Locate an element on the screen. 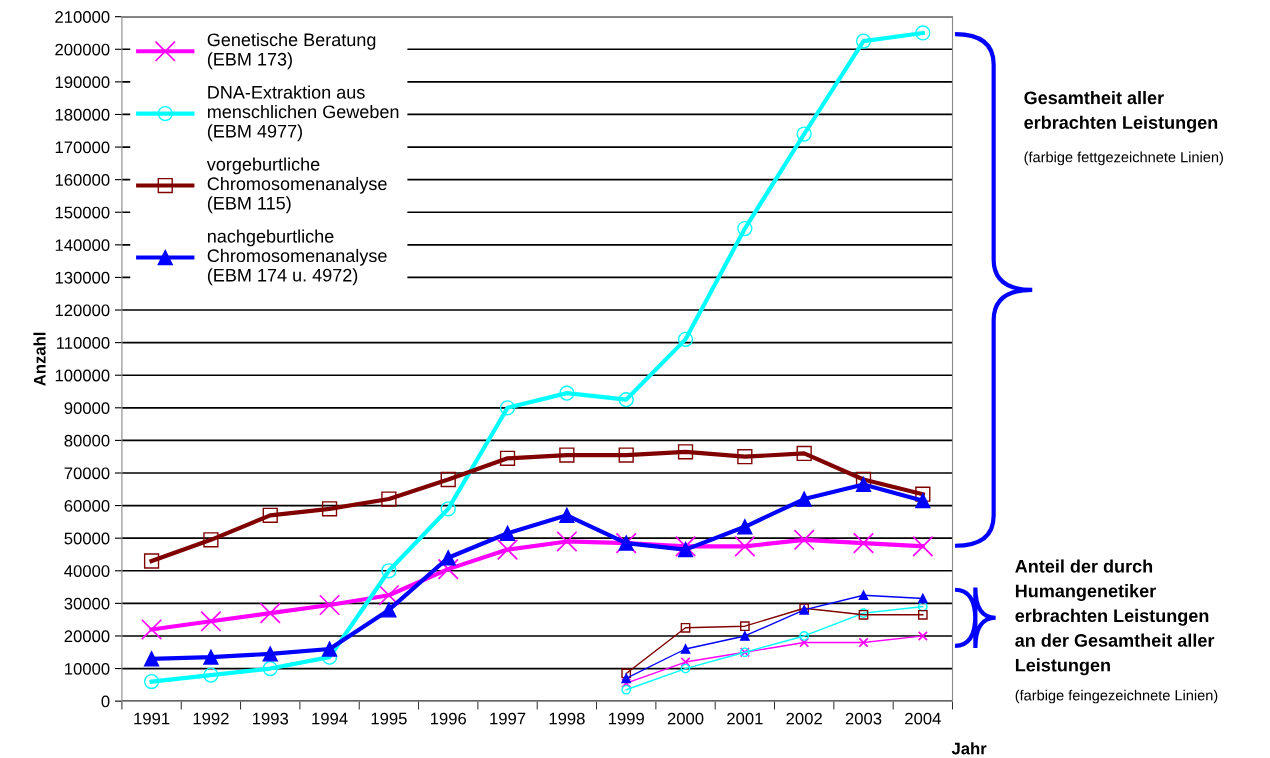  x-tick-label: 1992 is located at coordinates (211, 718).